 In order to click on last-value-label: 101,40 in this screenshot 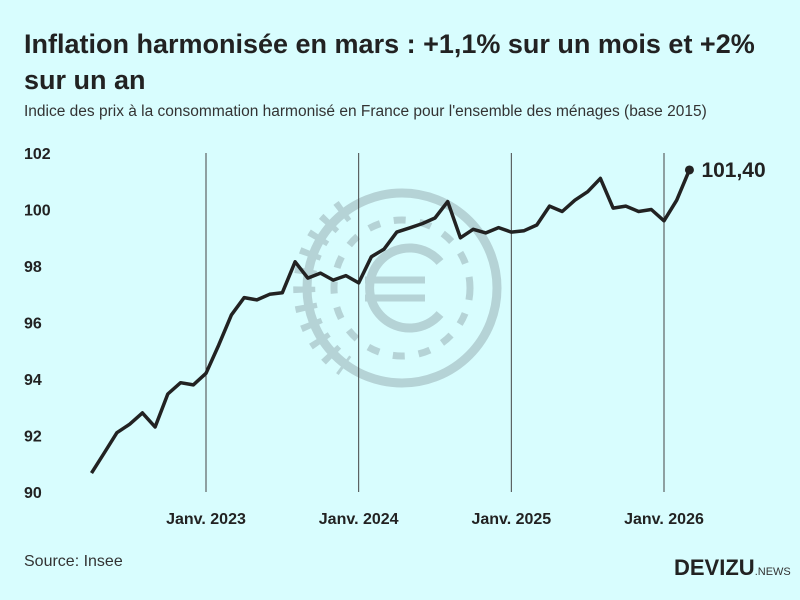, I will do `click(733, 170)`.